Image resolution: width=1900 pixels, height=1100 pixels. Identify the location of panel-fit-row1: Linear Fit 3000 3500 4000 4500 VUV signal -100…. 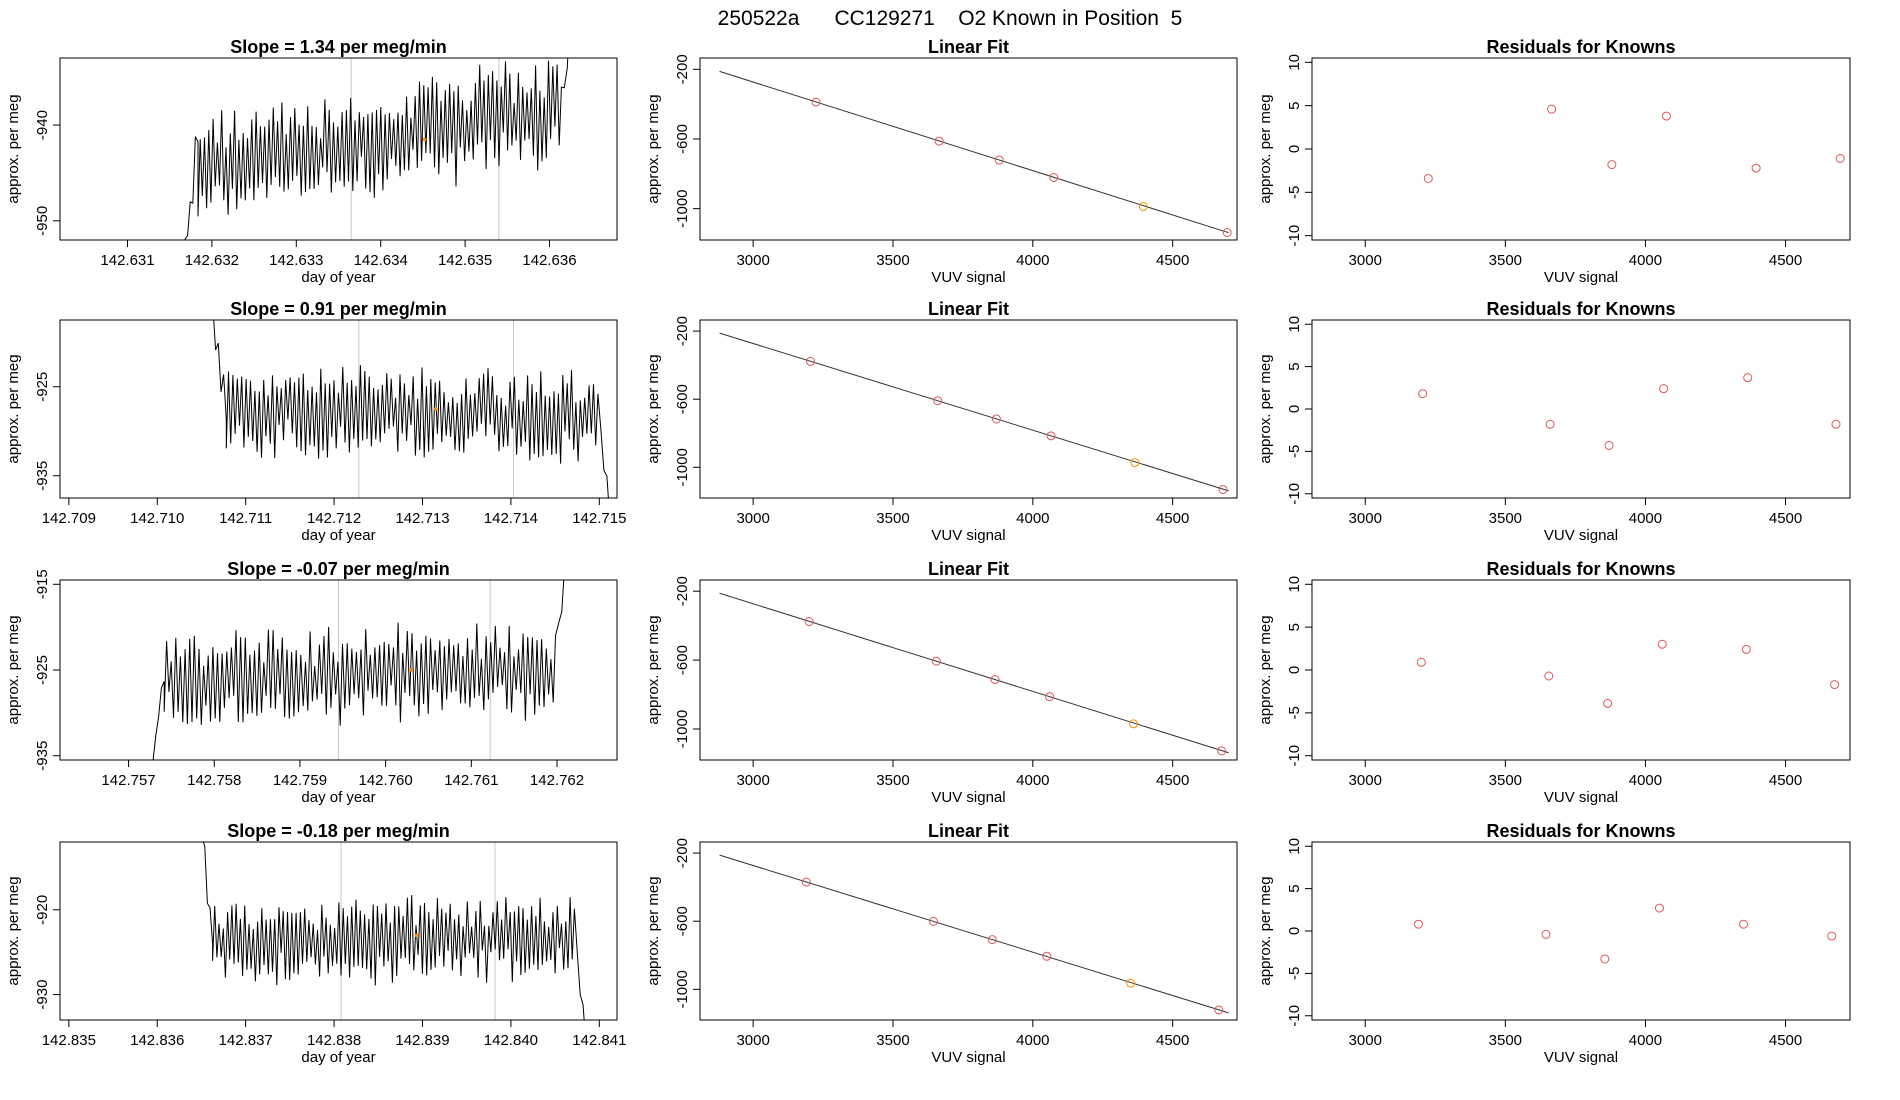
(941, 161).